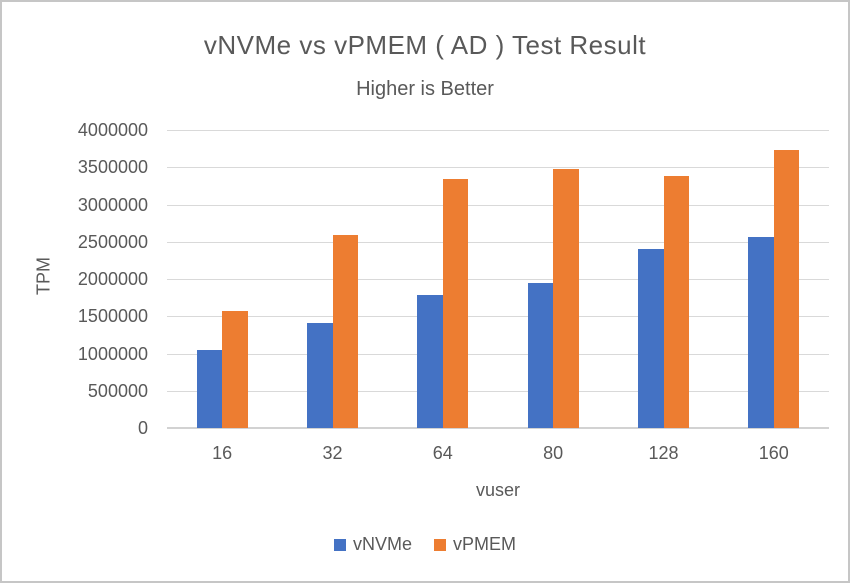  I want to click on y-tick-label: 0, so click(142, 428).